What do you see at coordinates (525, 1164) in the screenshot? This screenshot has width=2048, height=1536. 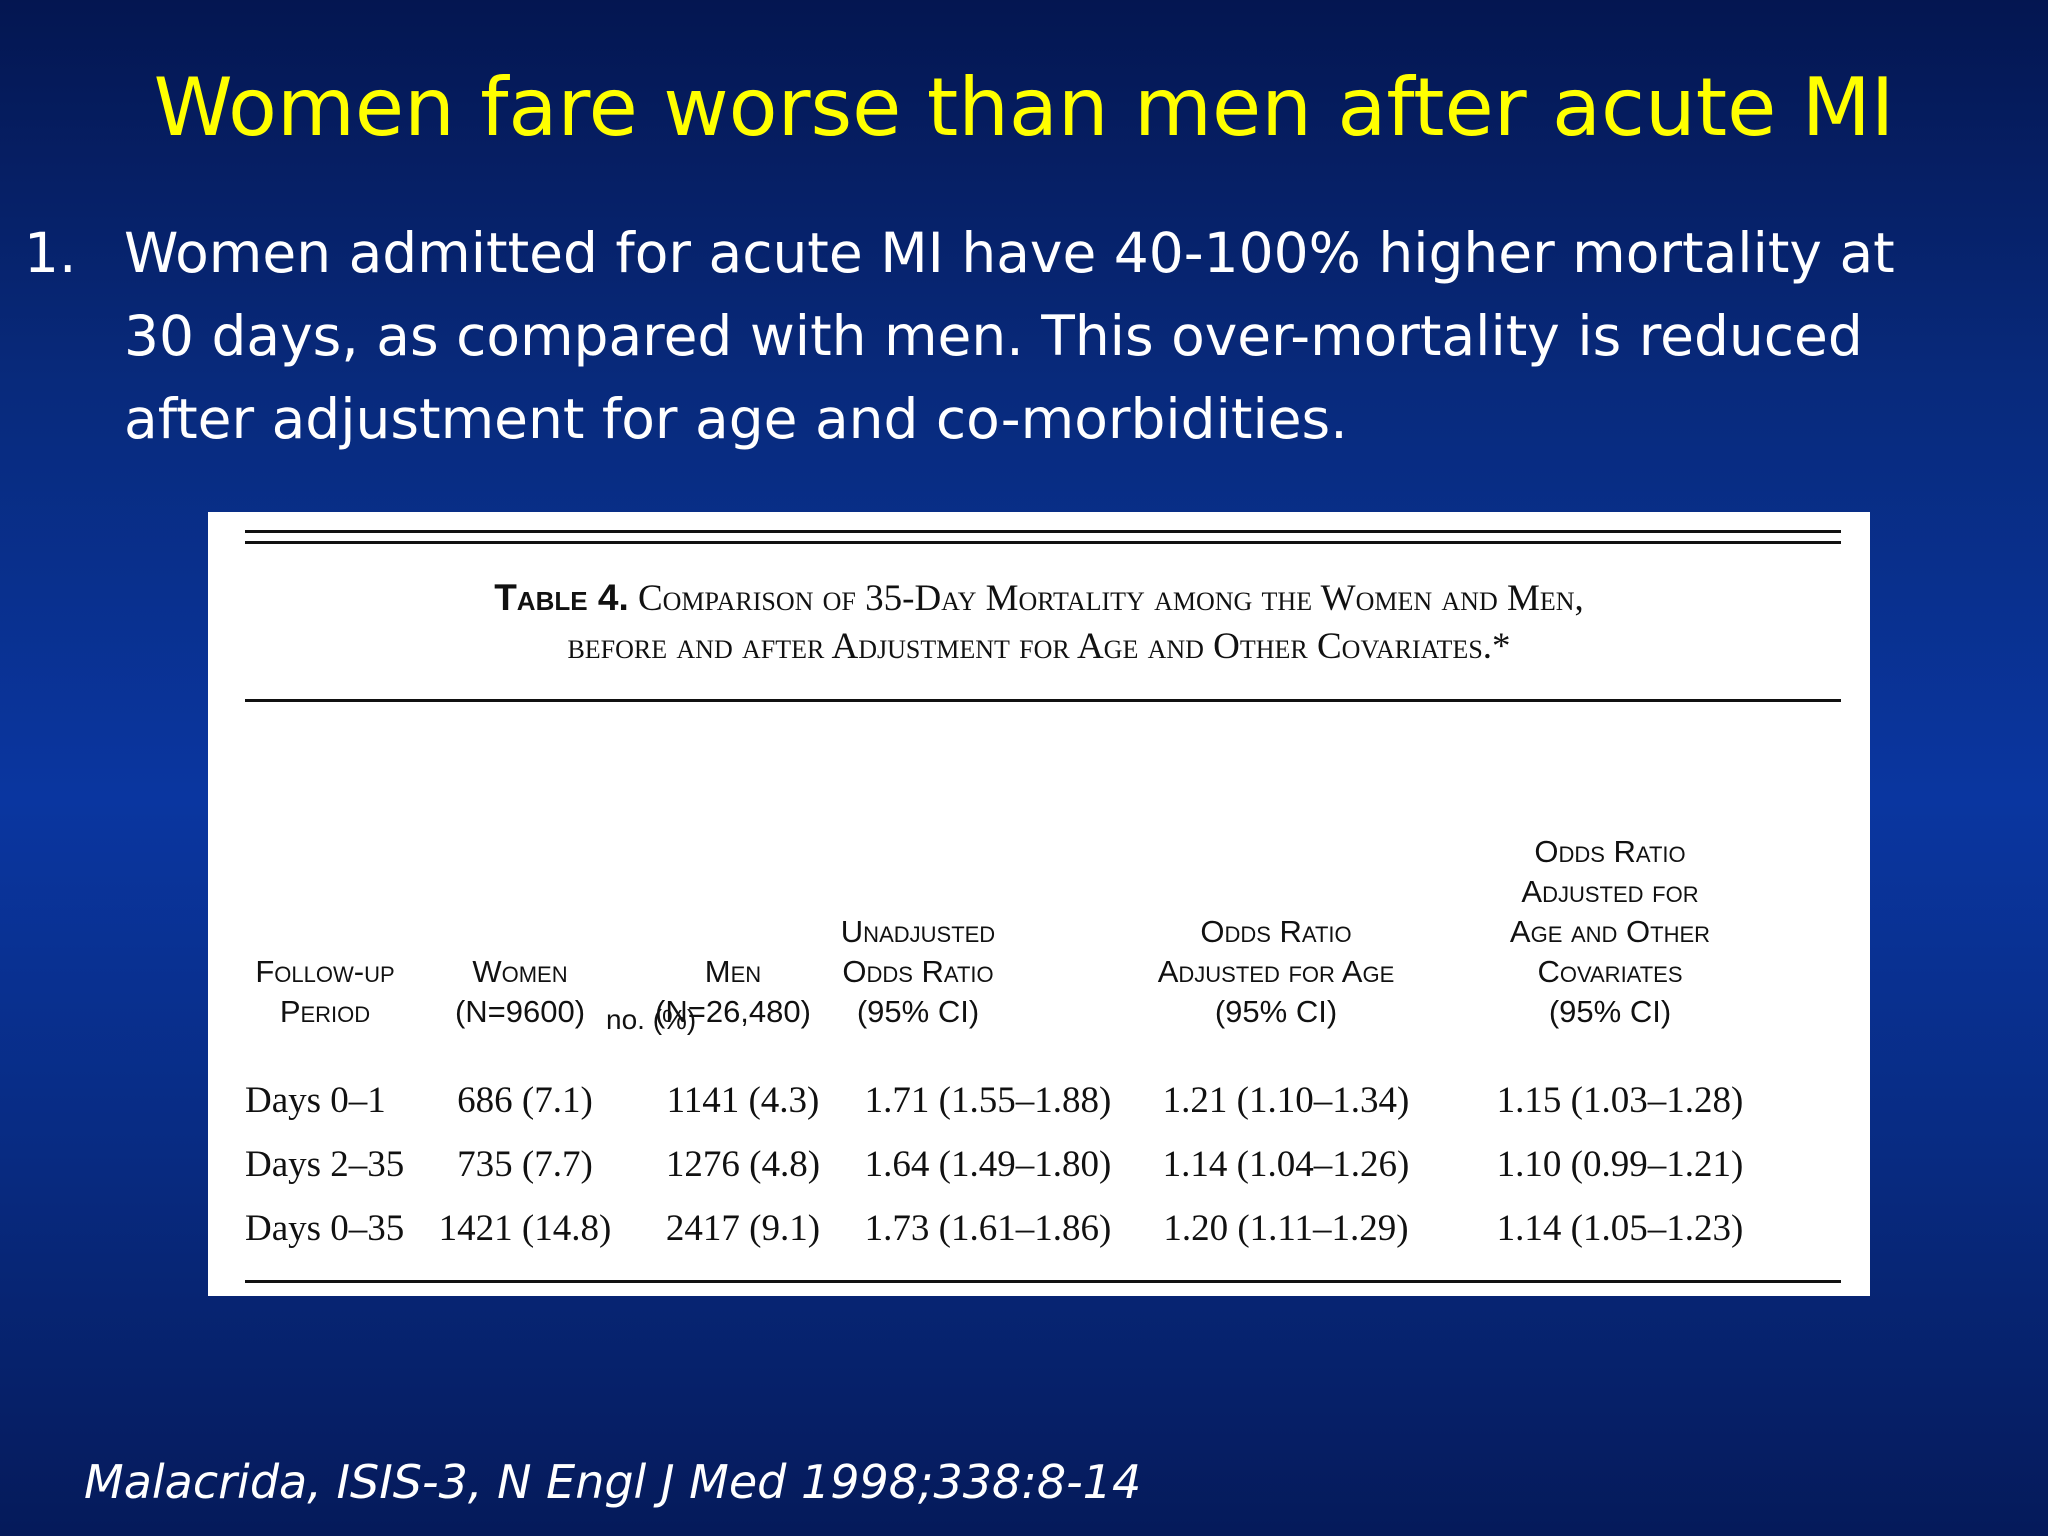 I see `table-cell: 735 (7.7)` at bounding box center [525, 1164].